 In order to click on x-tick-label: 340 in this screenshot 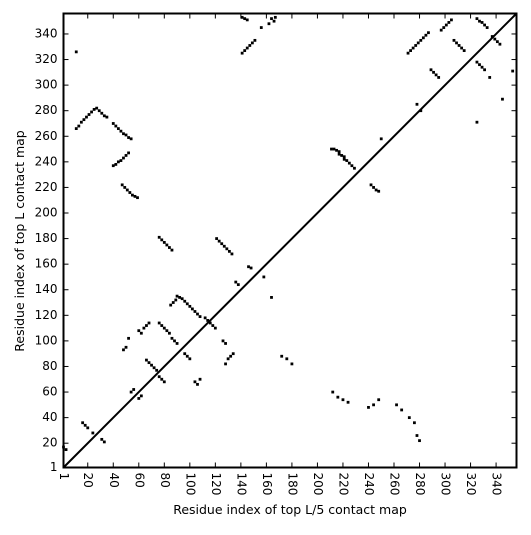, I will do `click(497, 484)`.